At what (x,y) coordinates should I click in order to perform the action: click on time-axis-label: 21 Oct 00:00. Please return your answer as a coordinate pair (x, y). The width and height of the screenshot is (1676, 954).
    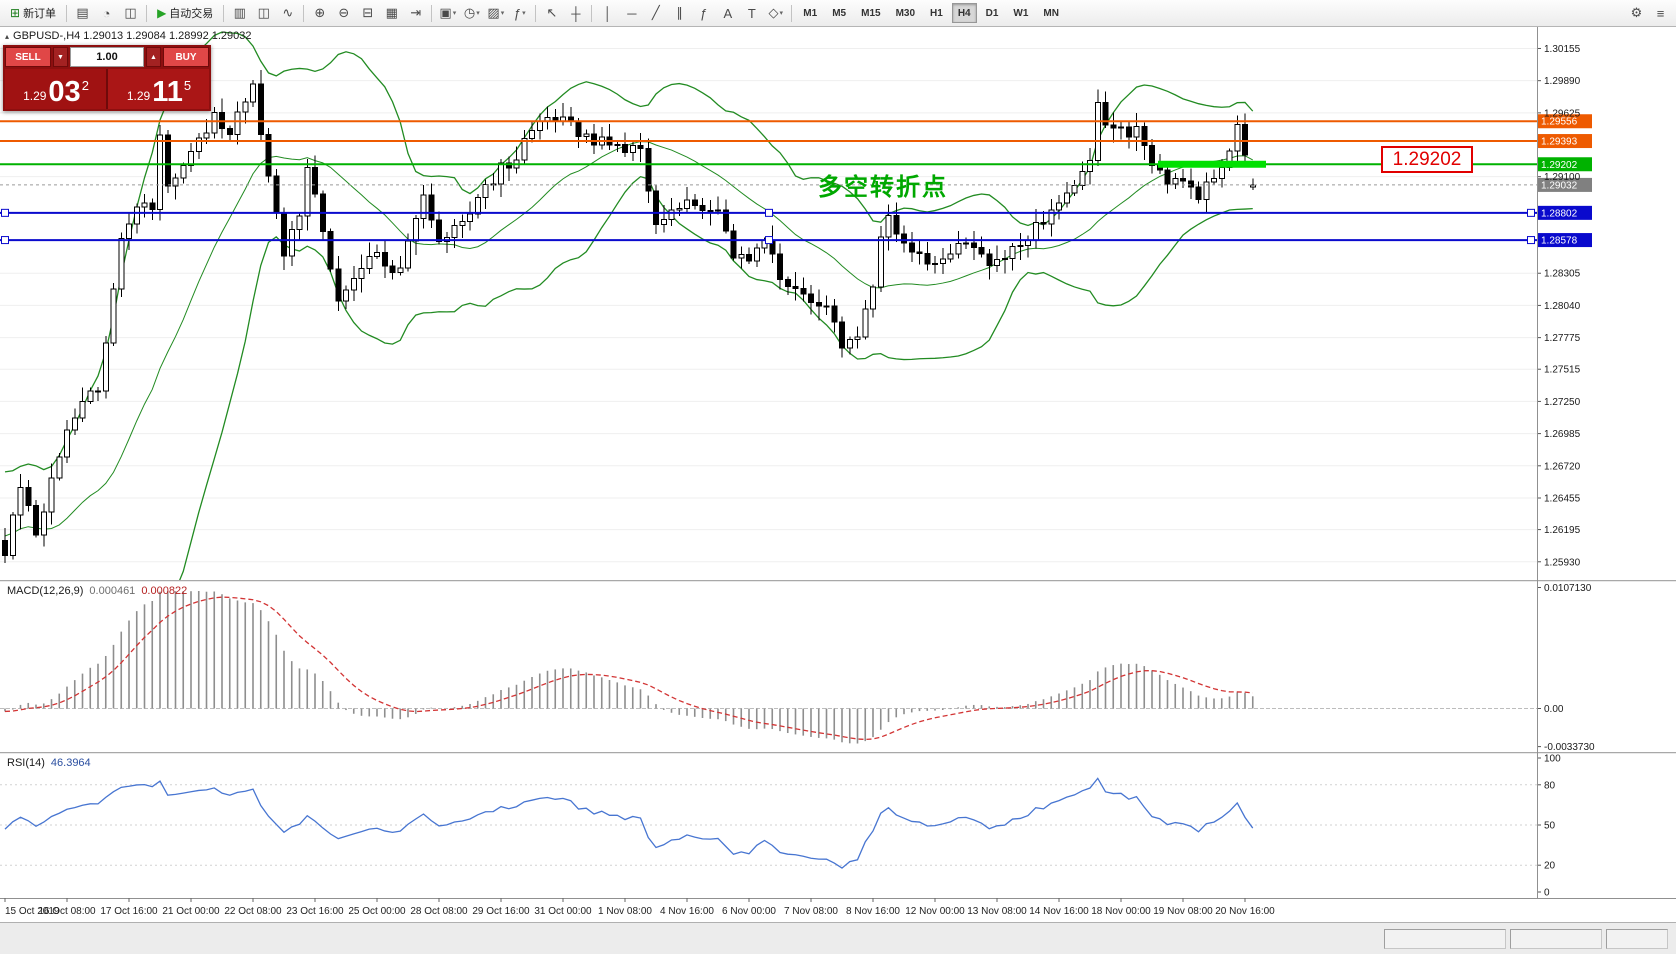
    Looking at the image, I should click on (191, 911).